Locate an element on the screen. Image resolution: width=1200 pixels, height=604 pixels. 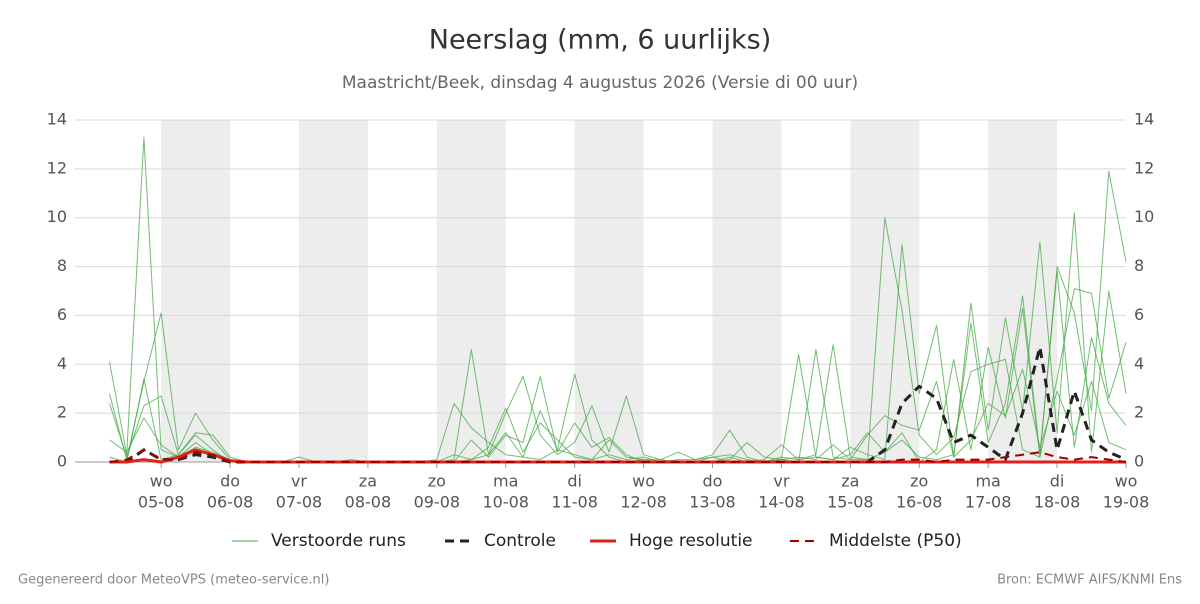
y2-tick-label: 8 is located at coordinates (1139, 265).